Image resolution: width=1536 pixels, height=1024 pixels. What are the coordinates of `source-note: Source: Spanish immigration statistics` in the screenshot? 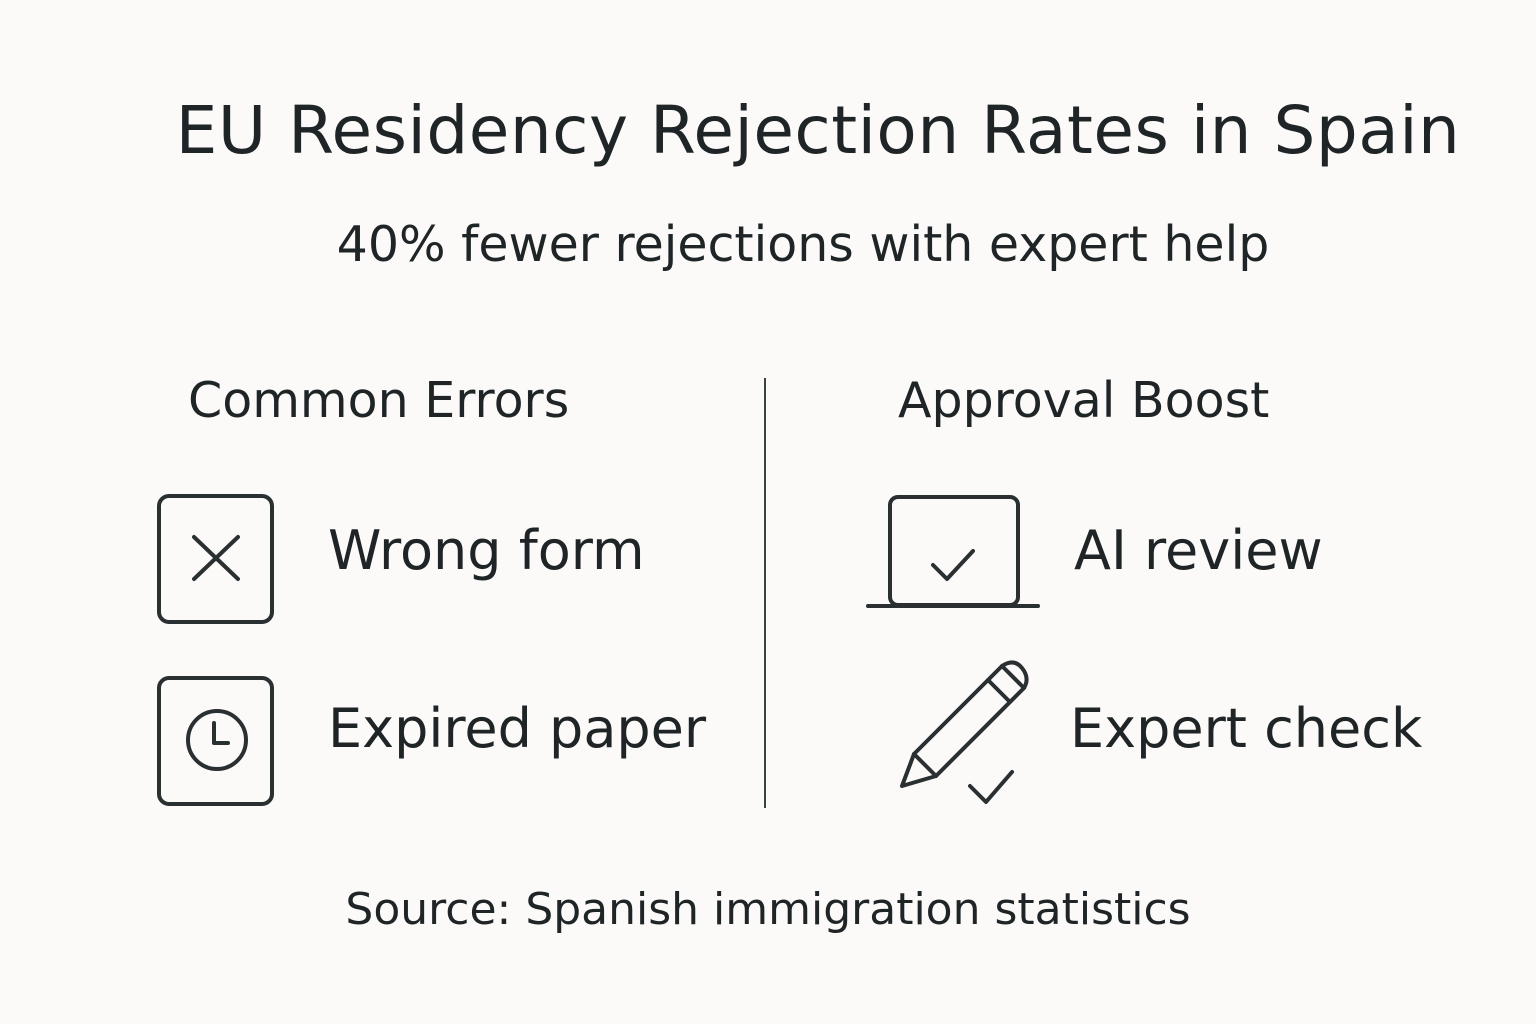 It's located at (768, 909).